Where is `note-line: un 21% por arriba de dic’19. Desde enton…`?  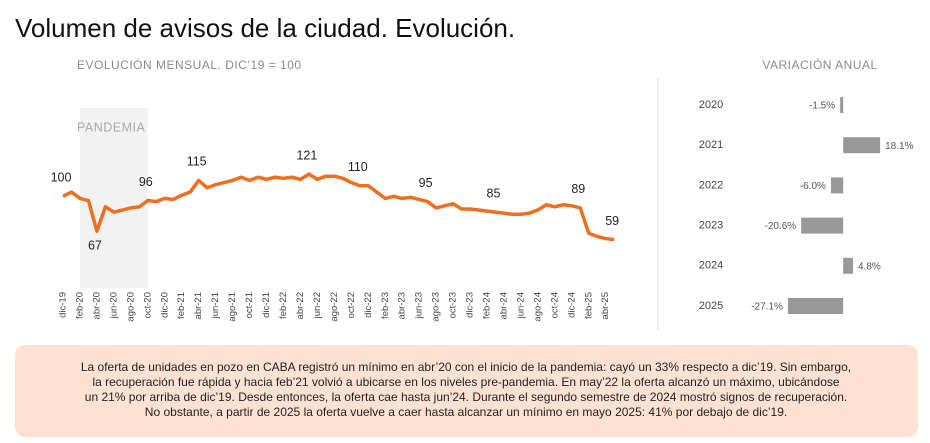
note-line: un 21% por arriba de dic’19. Desde enton… is located at coordinates (466, 397).